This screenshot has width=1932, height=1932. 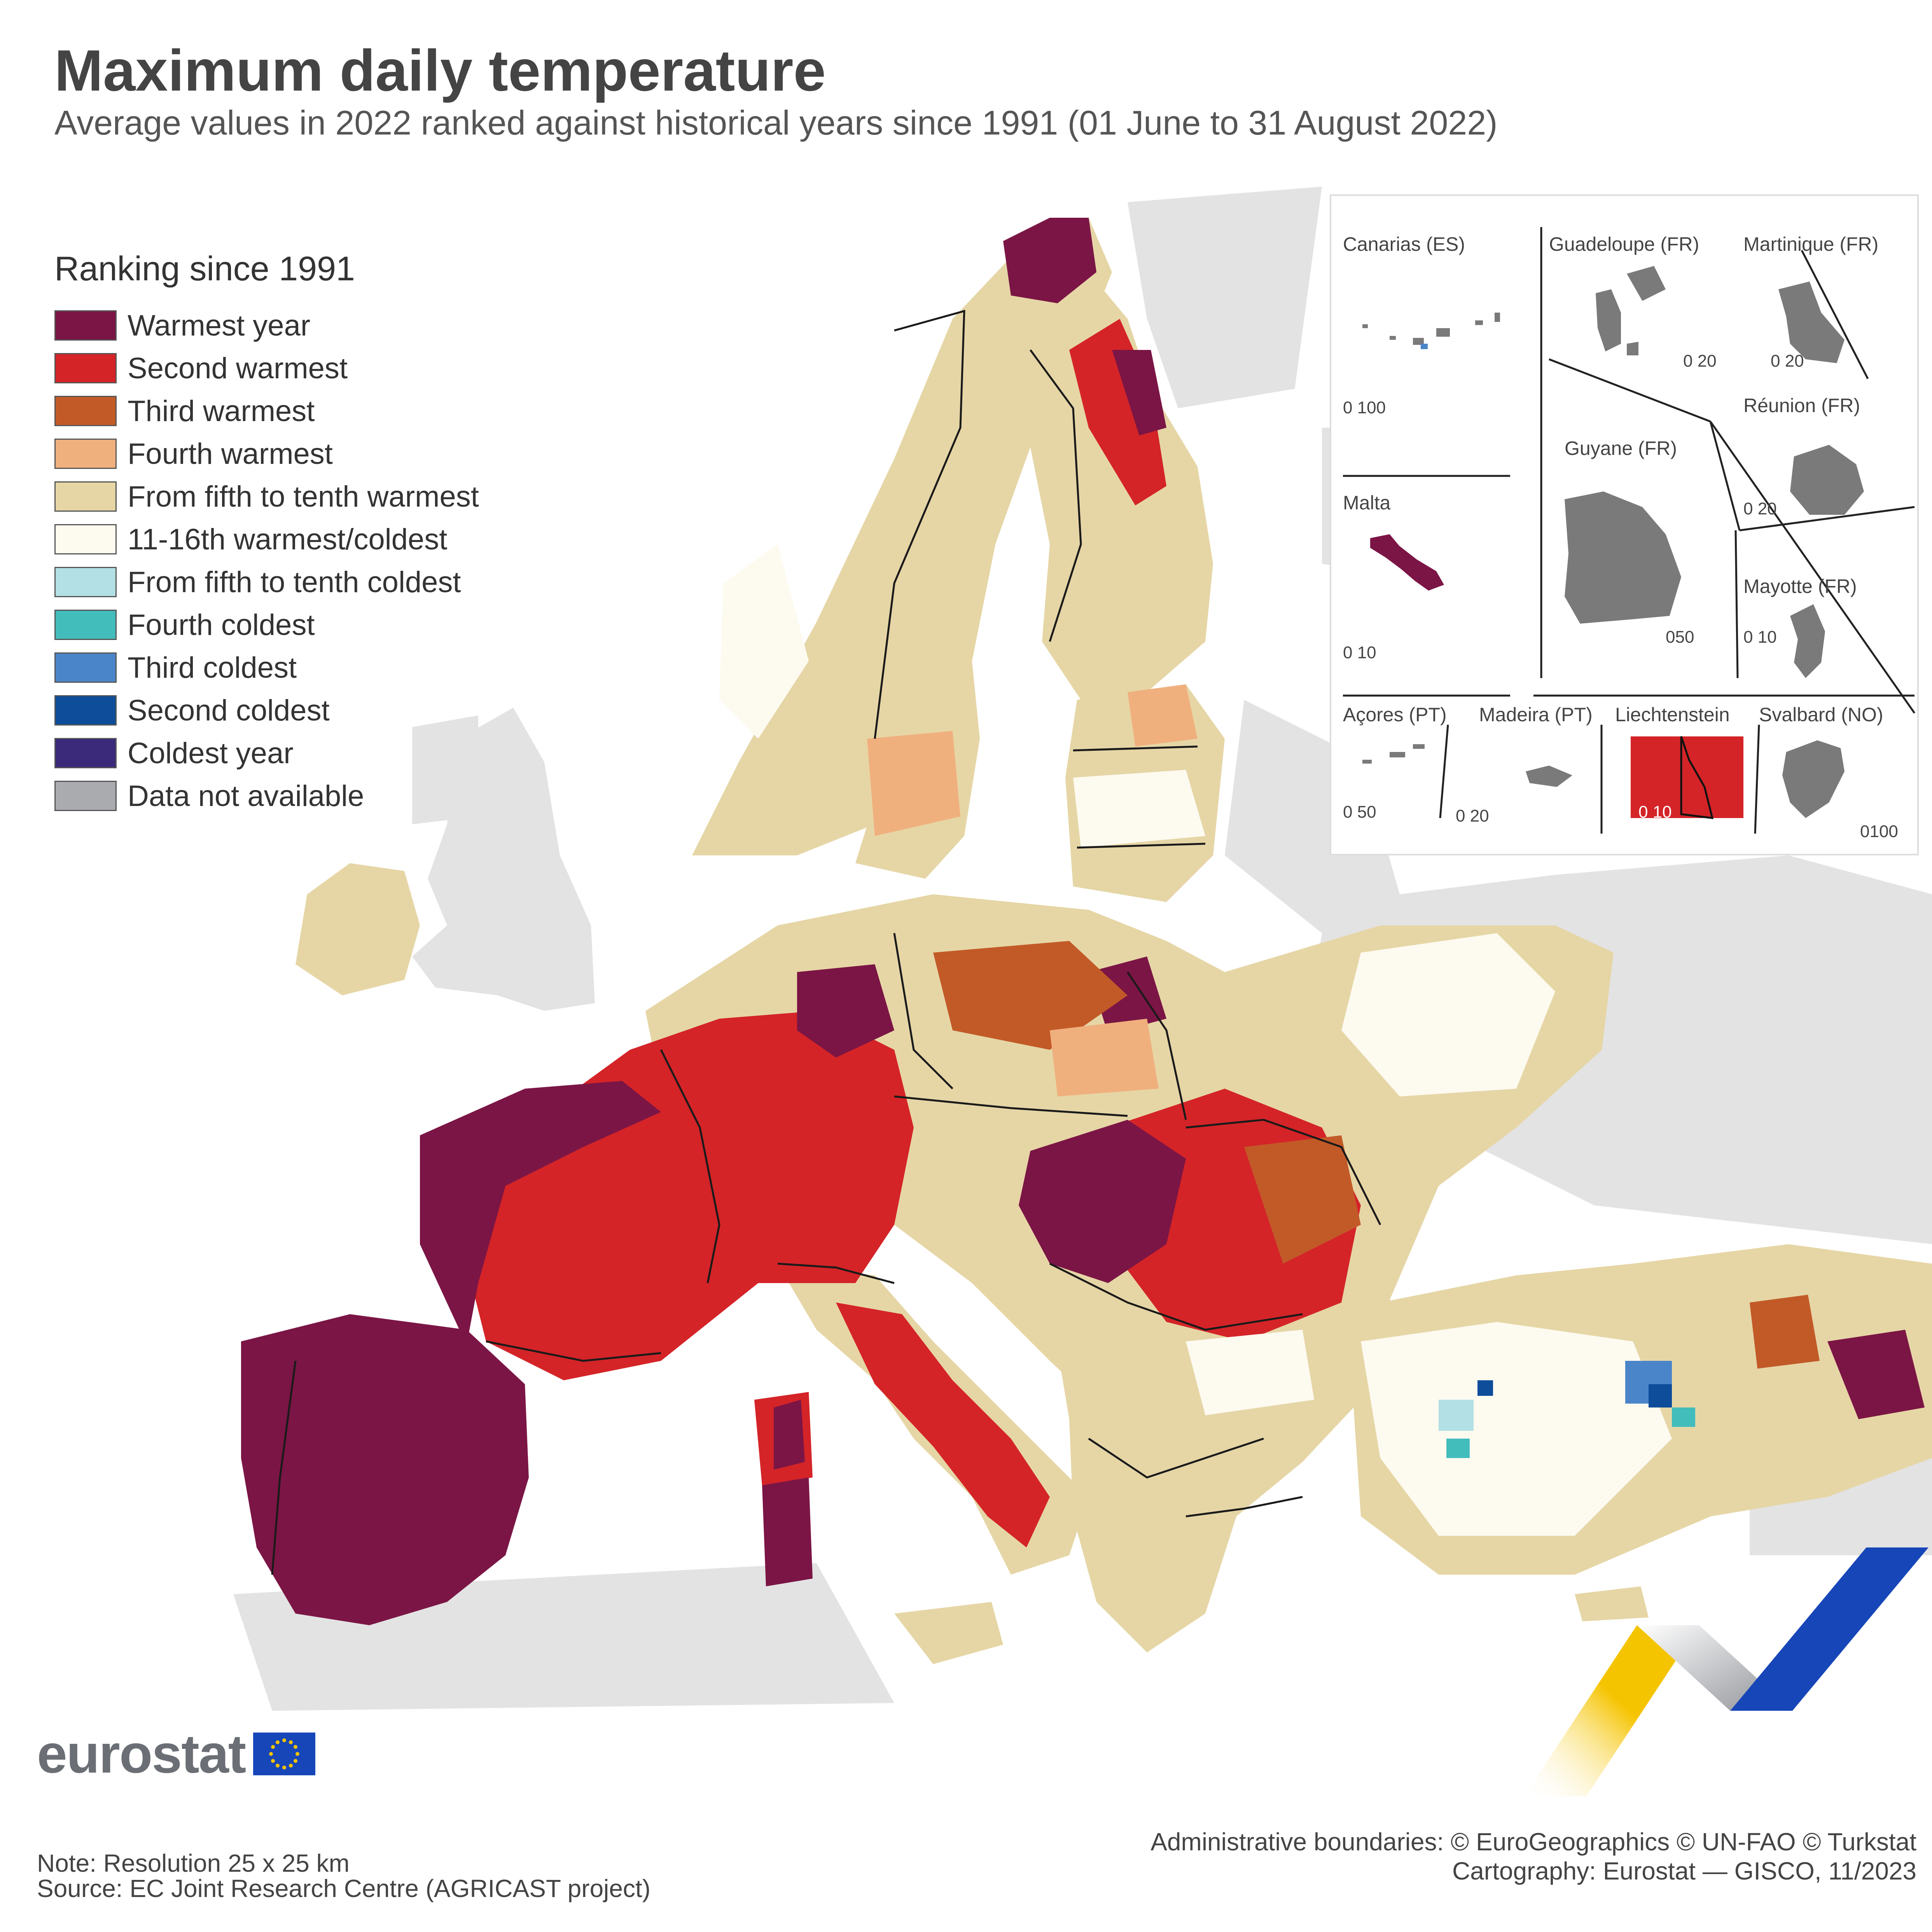 I want to click on legend-label: Third coldest, so click(x=212, y=667).